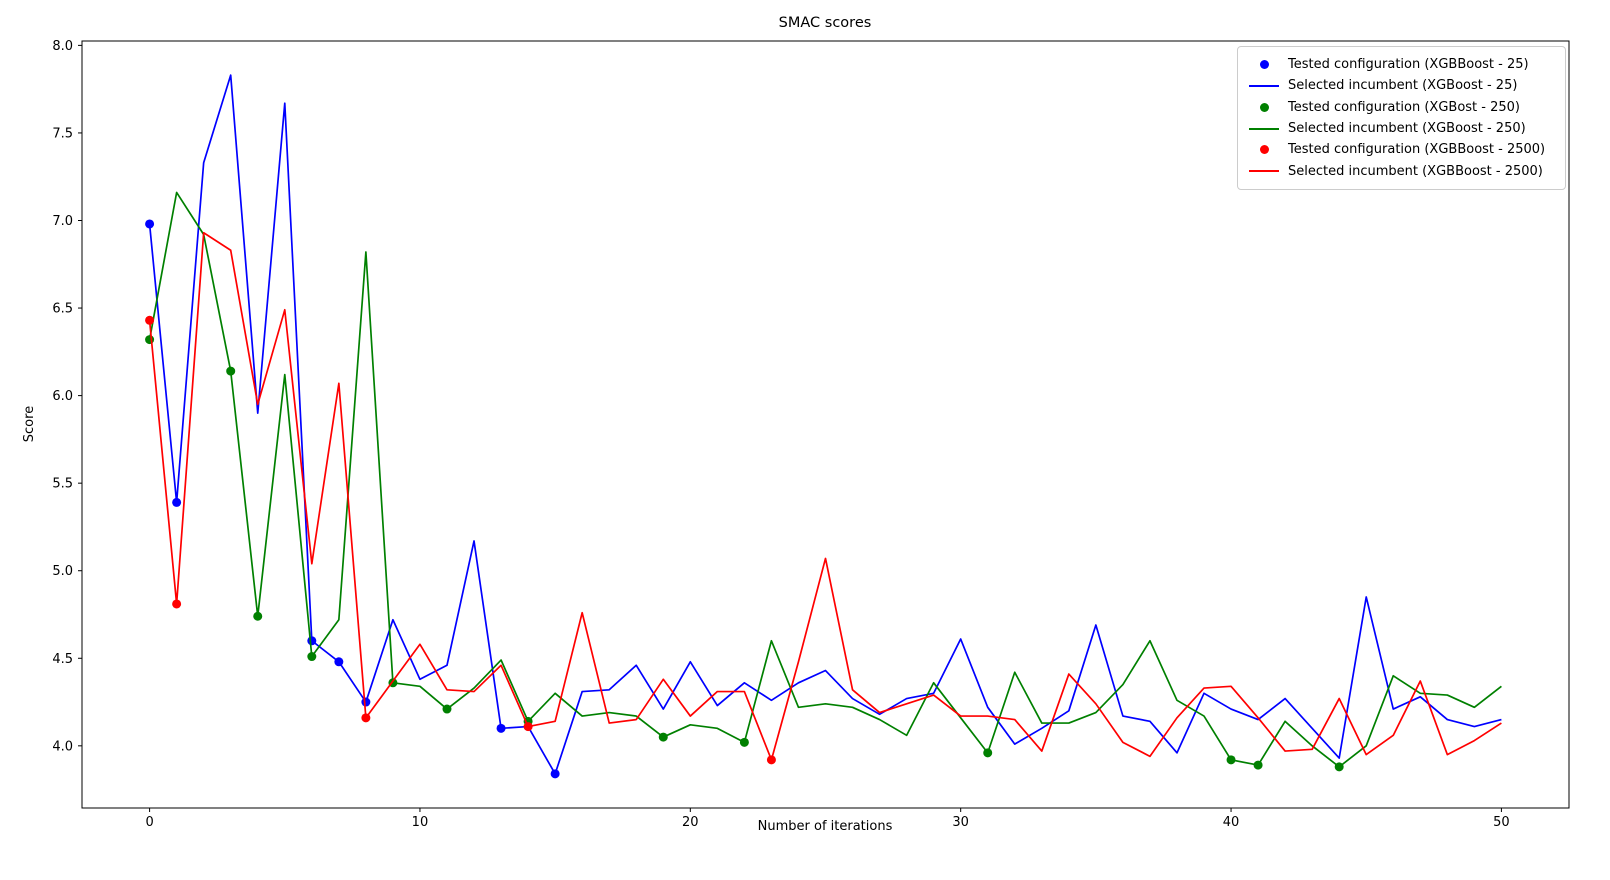 This screenshot has width=1610, height=880. Describe the element at coordinates (62, 46) in the screenshot. I see `y-tick-label: 8.0` at that location.